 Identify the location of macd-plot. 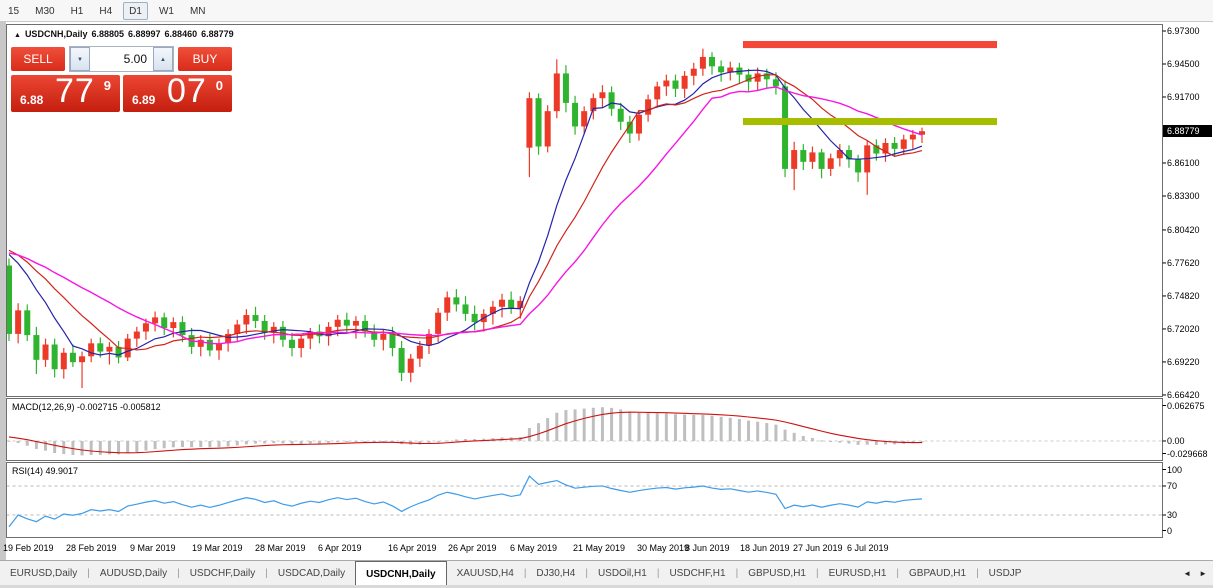
(465, 431).